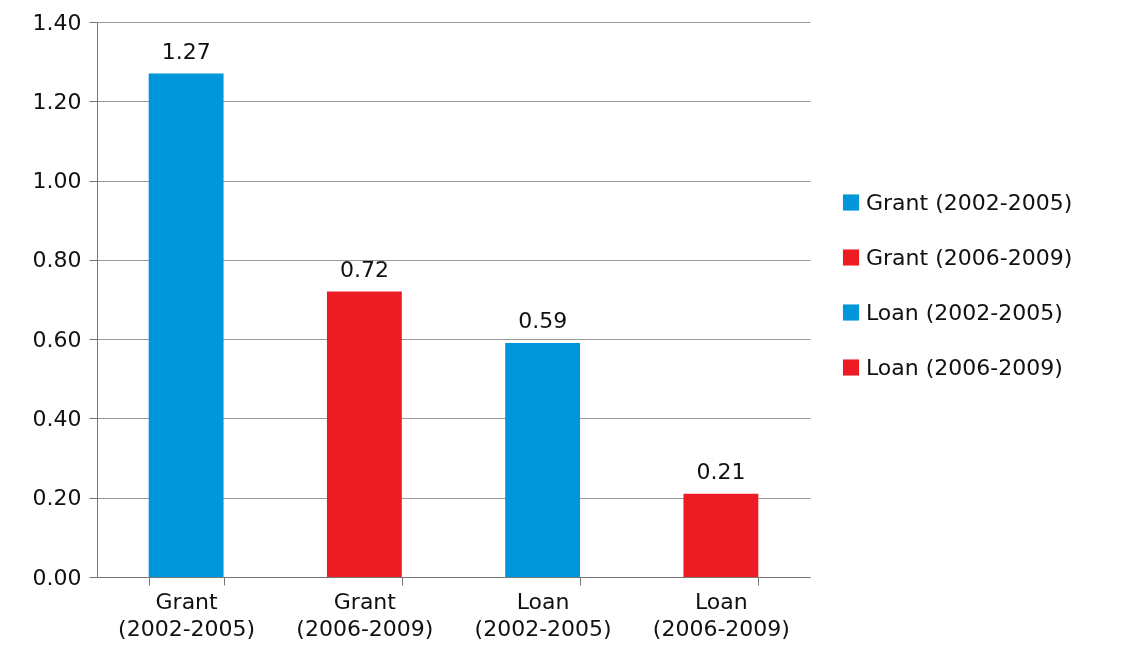 This screenshot has width=1125, height=664. Describe the element at coordinates (365, 614) in the screenshot. I see `x-tick-label: Grant (2006-2009)` at that location.